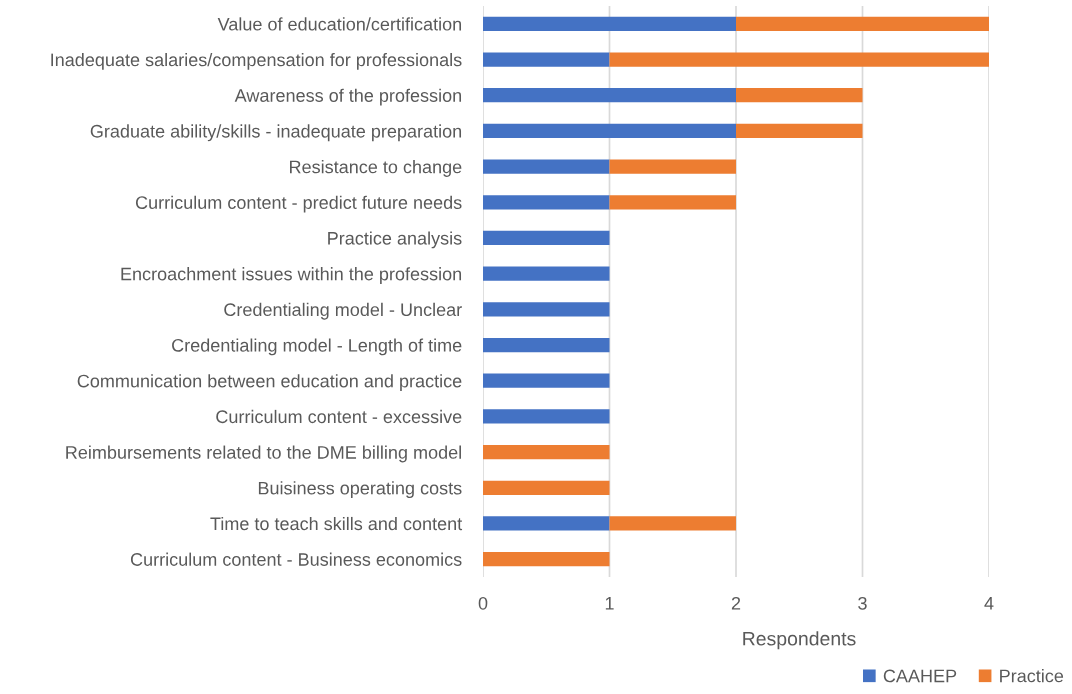  Describe the element at coordinates (360, 490) in the screenshot. I see `y-tick-label: Buisiness operating costs` at that location.